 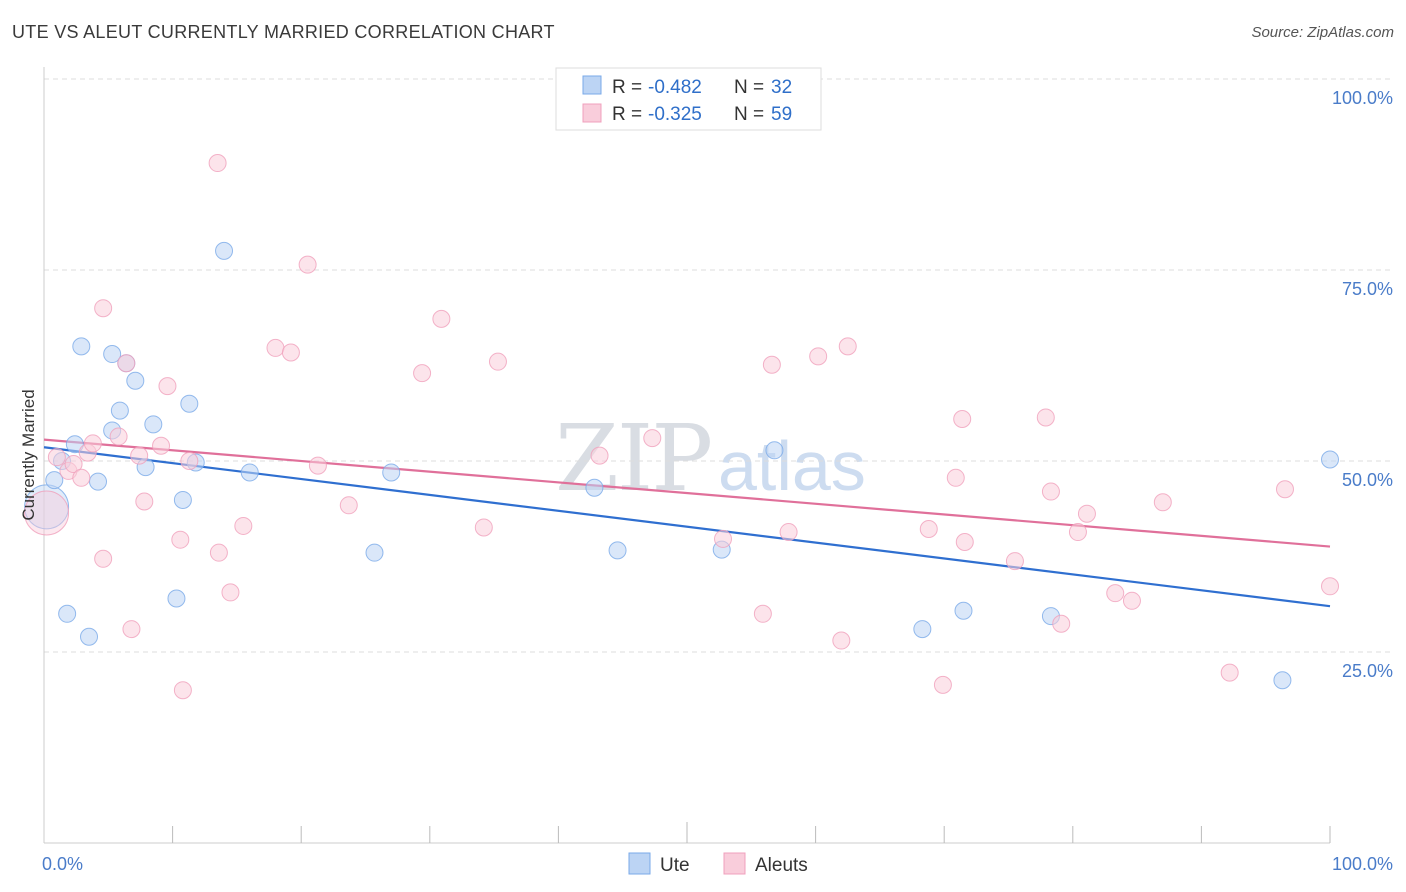 I want to click on legend-n-label-ute: N =, so click(x=749, y=87).